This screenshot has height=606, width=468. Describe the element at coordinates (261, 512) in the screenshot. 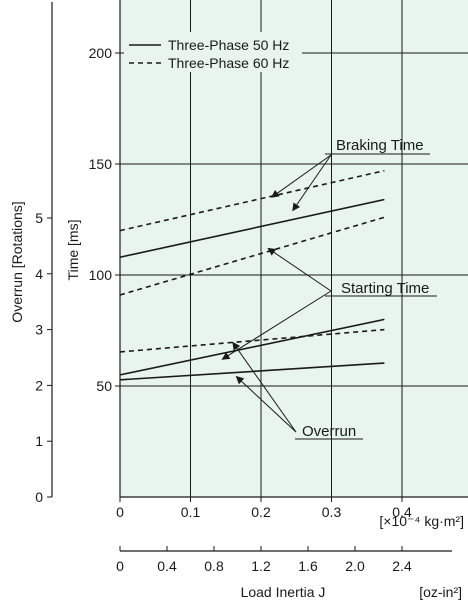

I see `x-tick-label-0.2: 0.2` at that location.